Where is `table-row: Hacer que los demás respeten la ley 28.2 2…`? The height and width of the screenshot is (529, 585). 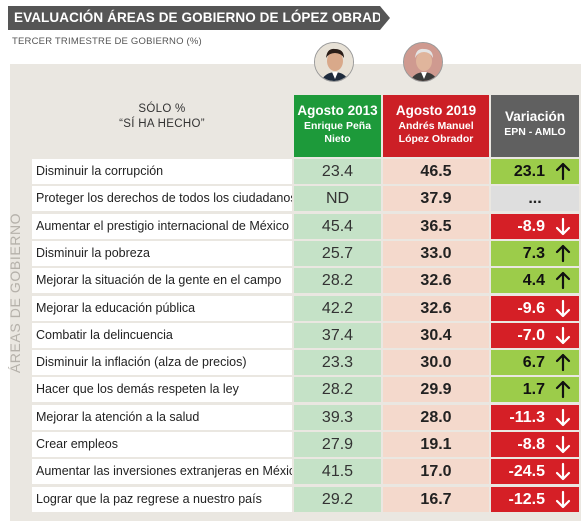 table-row: Hacer que los demás respeten la ley 28.2 2… is located at coordinates (305, 390).